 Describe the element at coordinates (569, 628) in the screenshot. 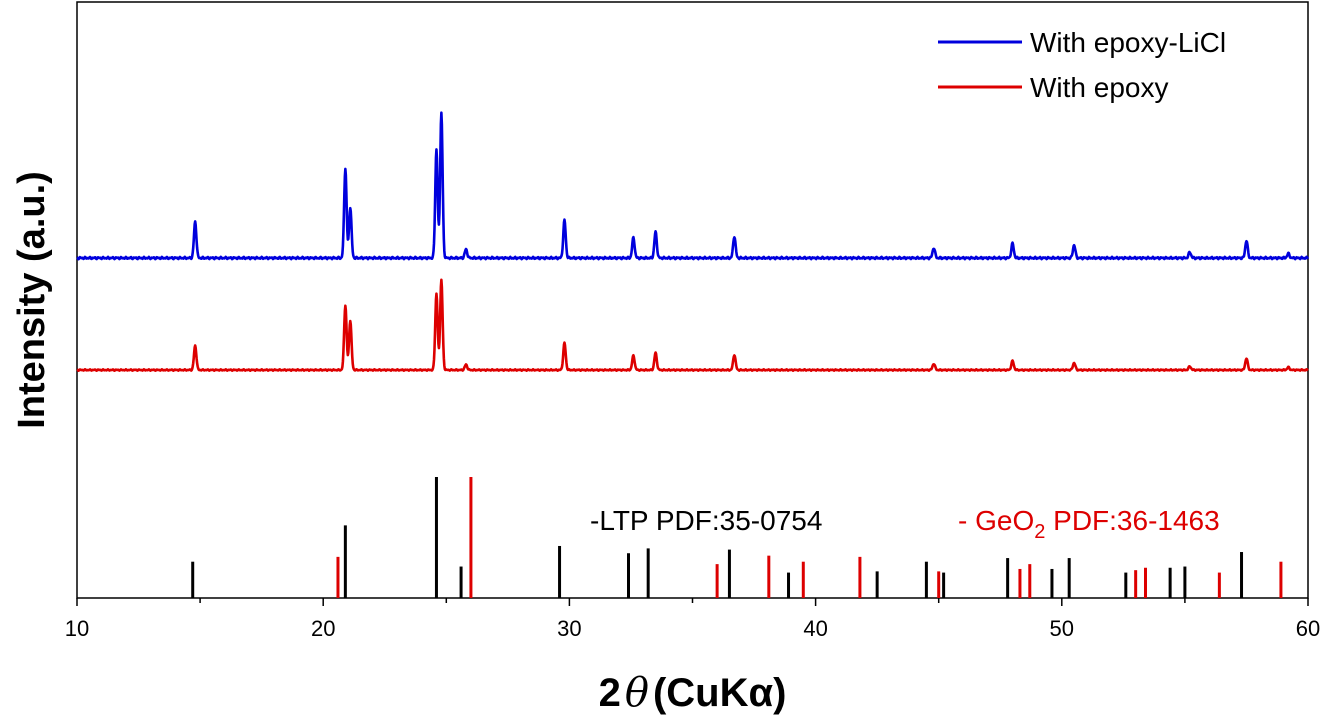

I see `x-tick-label: 30` at that location.